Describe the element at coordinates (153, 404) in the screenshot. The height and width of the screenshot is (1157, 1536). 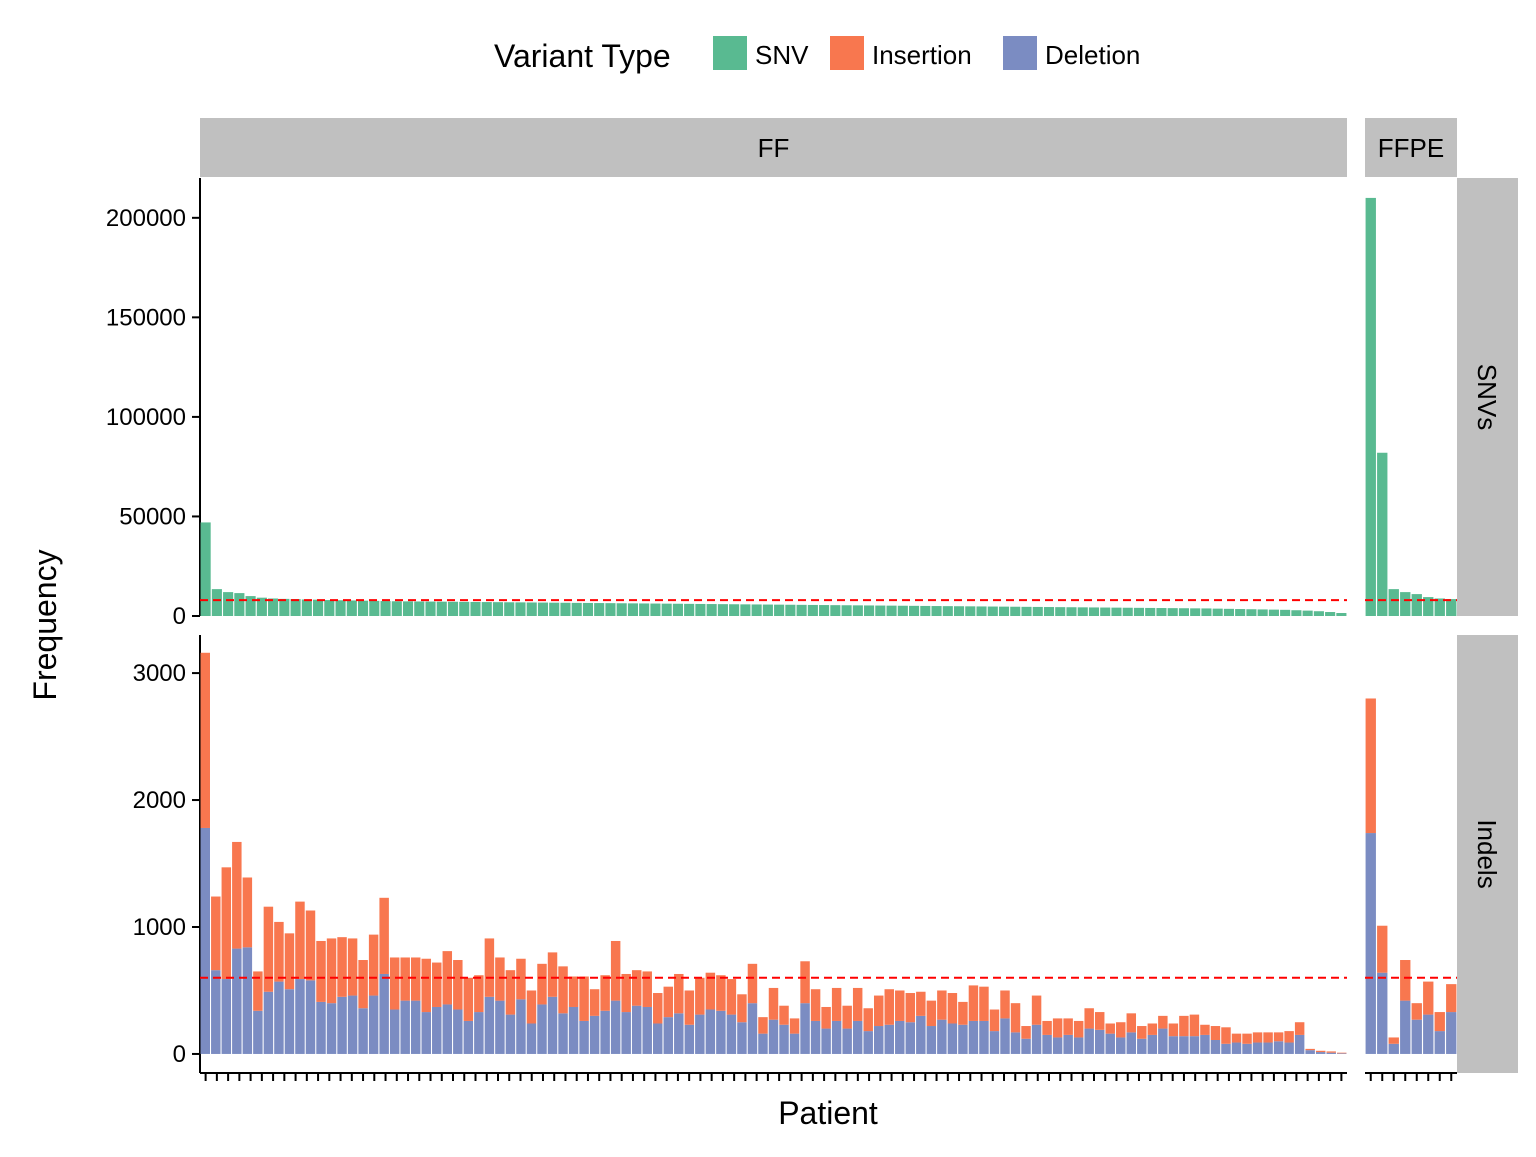
I see `y-axis-snvs: 0 50000 100000 150000 200000` at that location.